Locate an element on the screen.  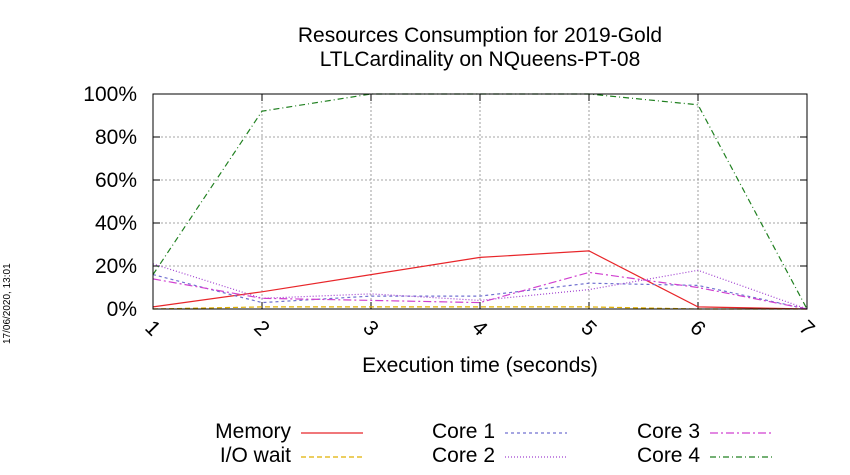
legend-item: Core 3 is located at coordinates (622, 432).